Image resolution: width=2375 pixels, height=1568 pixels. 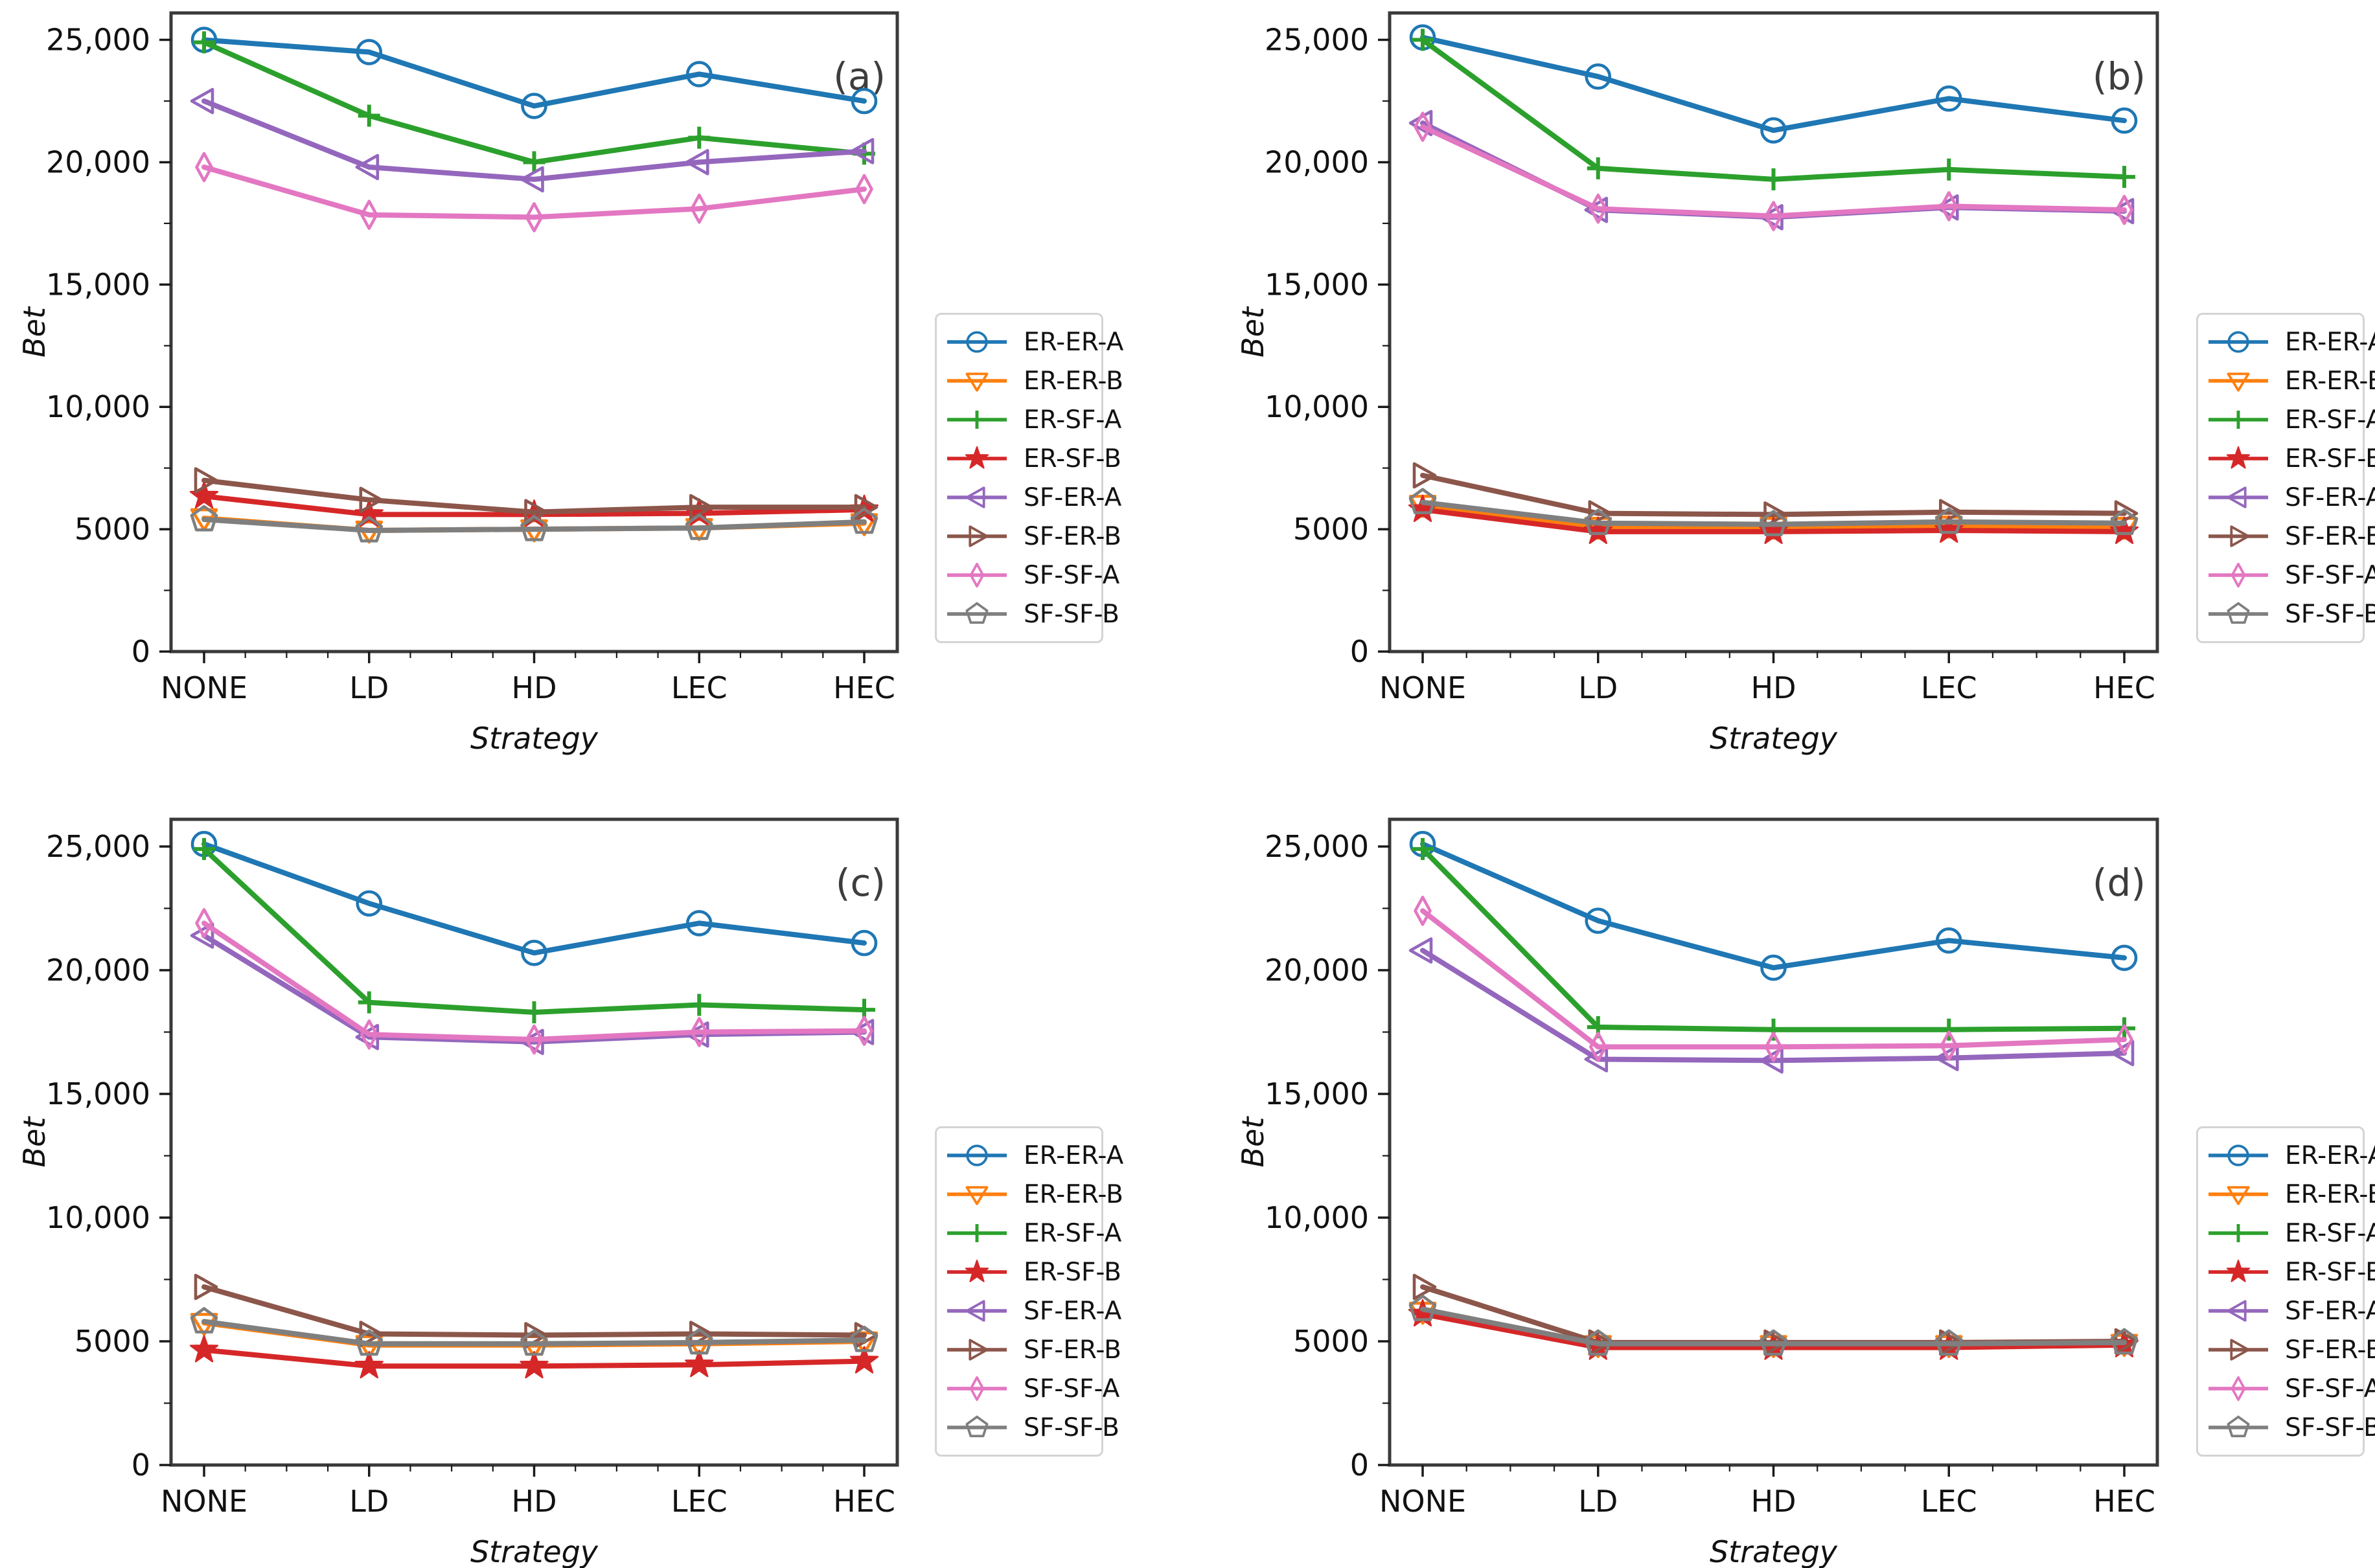 What do you see at coordinates (534, 1333) in the screenshot?
I see `series-line-sf-sf-b` at bounding box center [534, 1333].